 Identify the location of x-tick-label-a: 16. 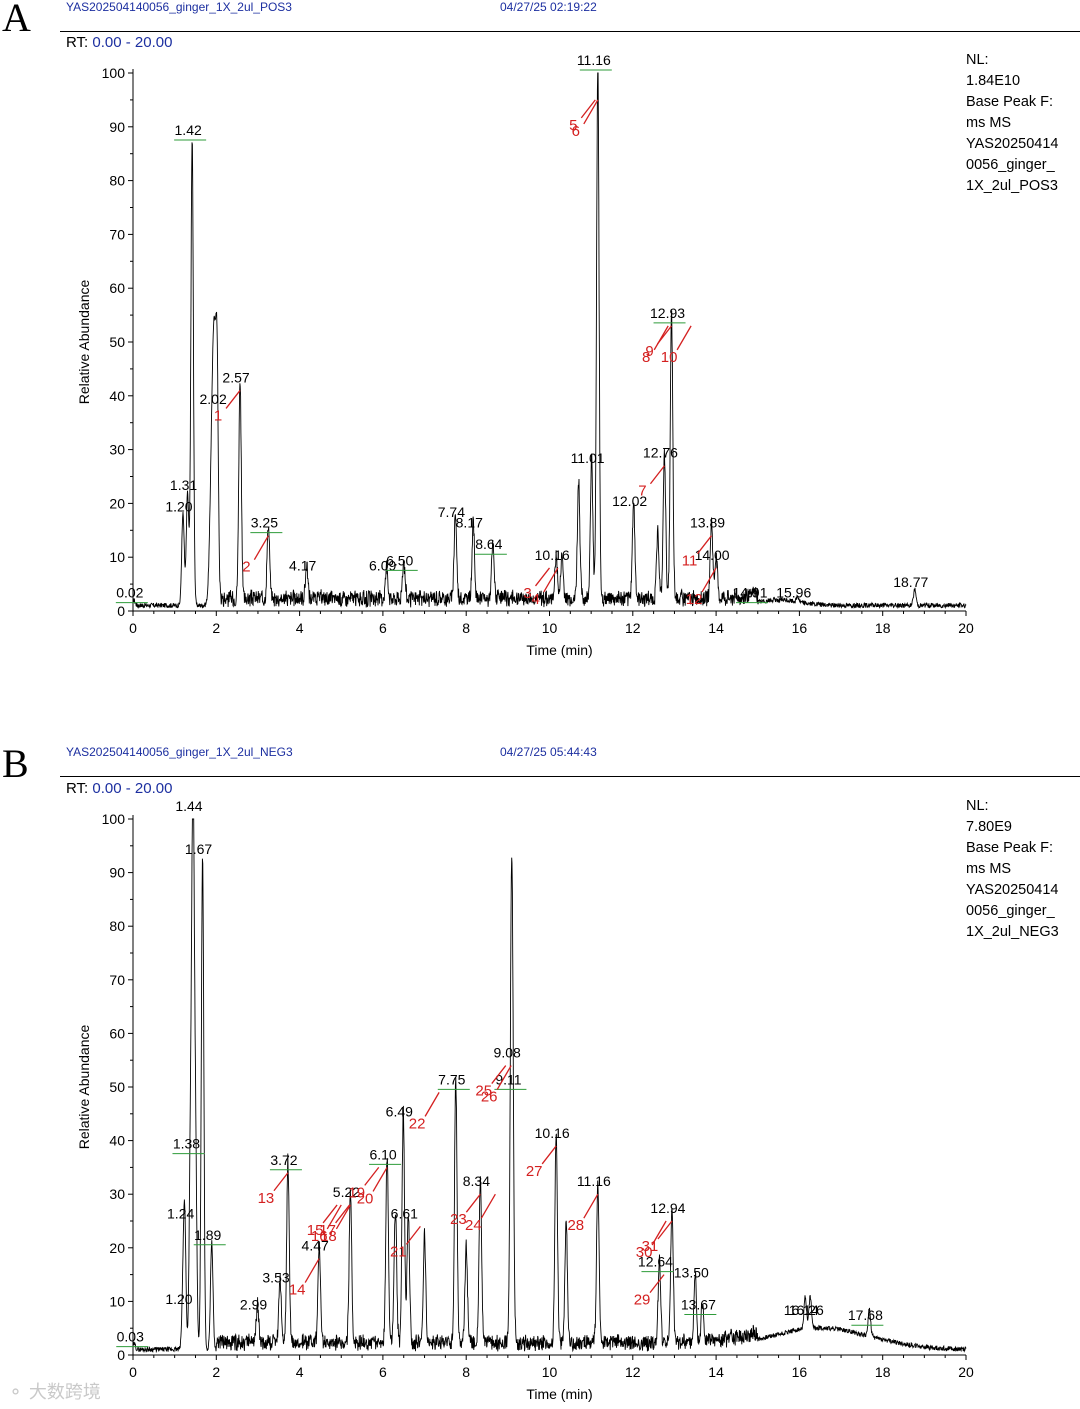
(800, 628).